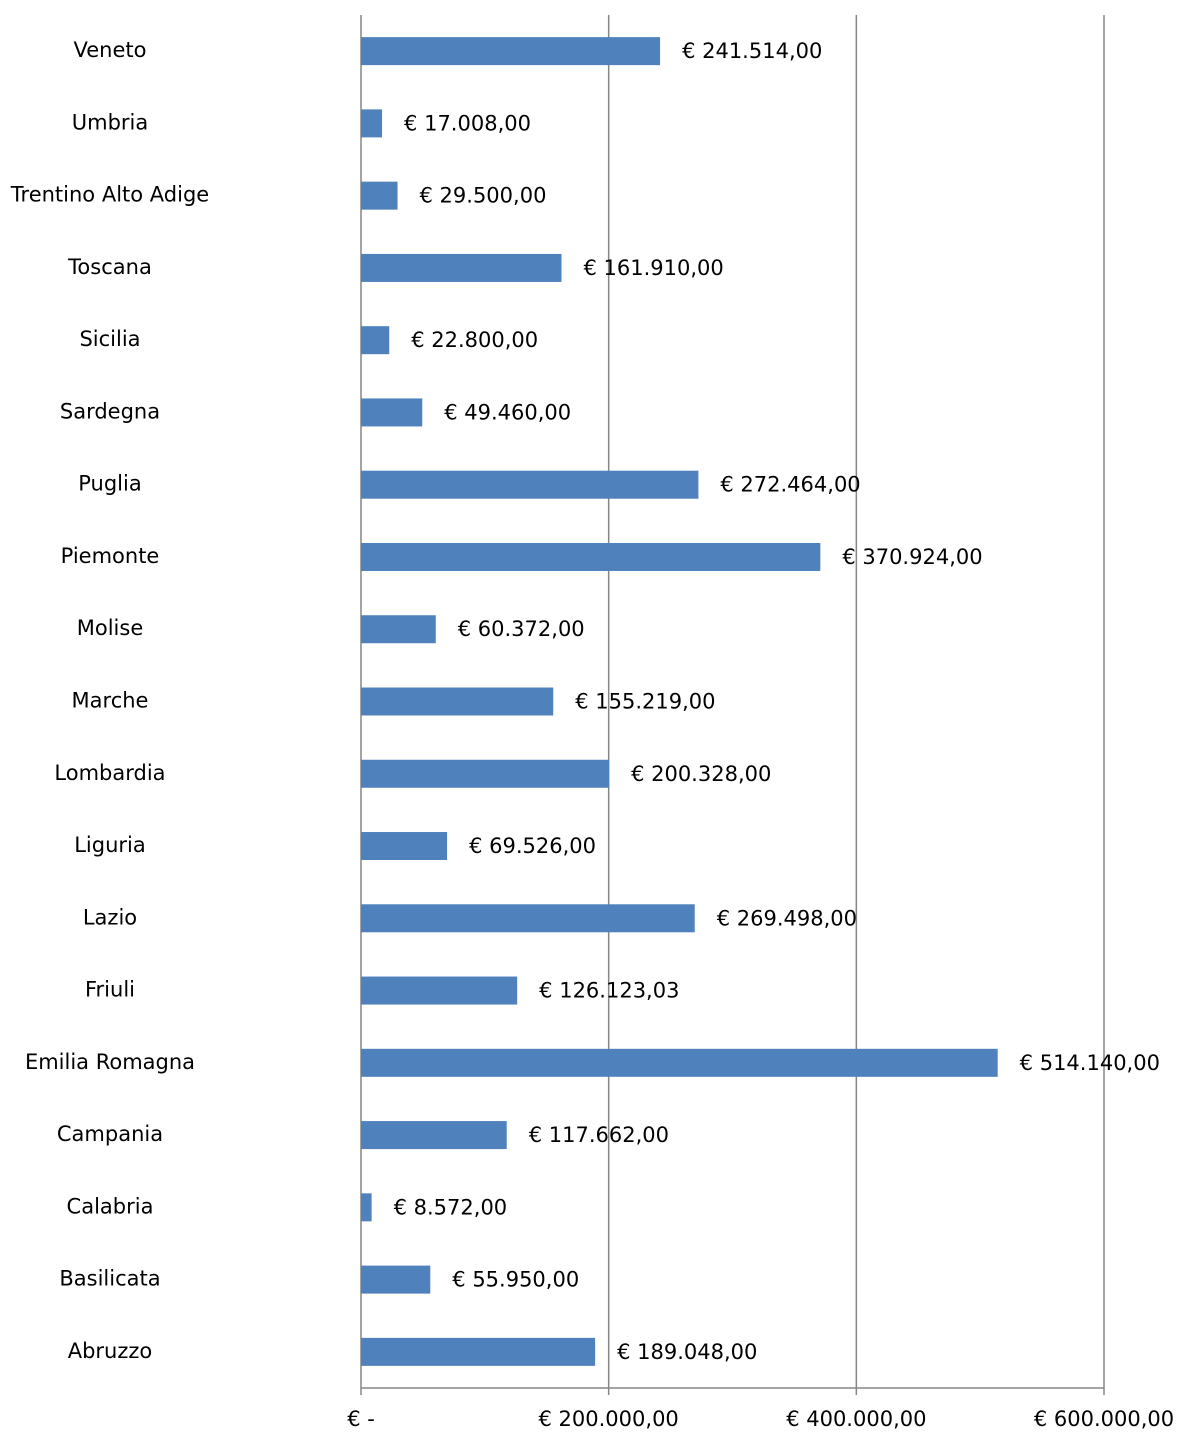 The image size is (1190, 1434). Describe the element at coordinates (109, 195) in the screenshot. I see `y-tick-label: Trentino Alto Adige` at that location.